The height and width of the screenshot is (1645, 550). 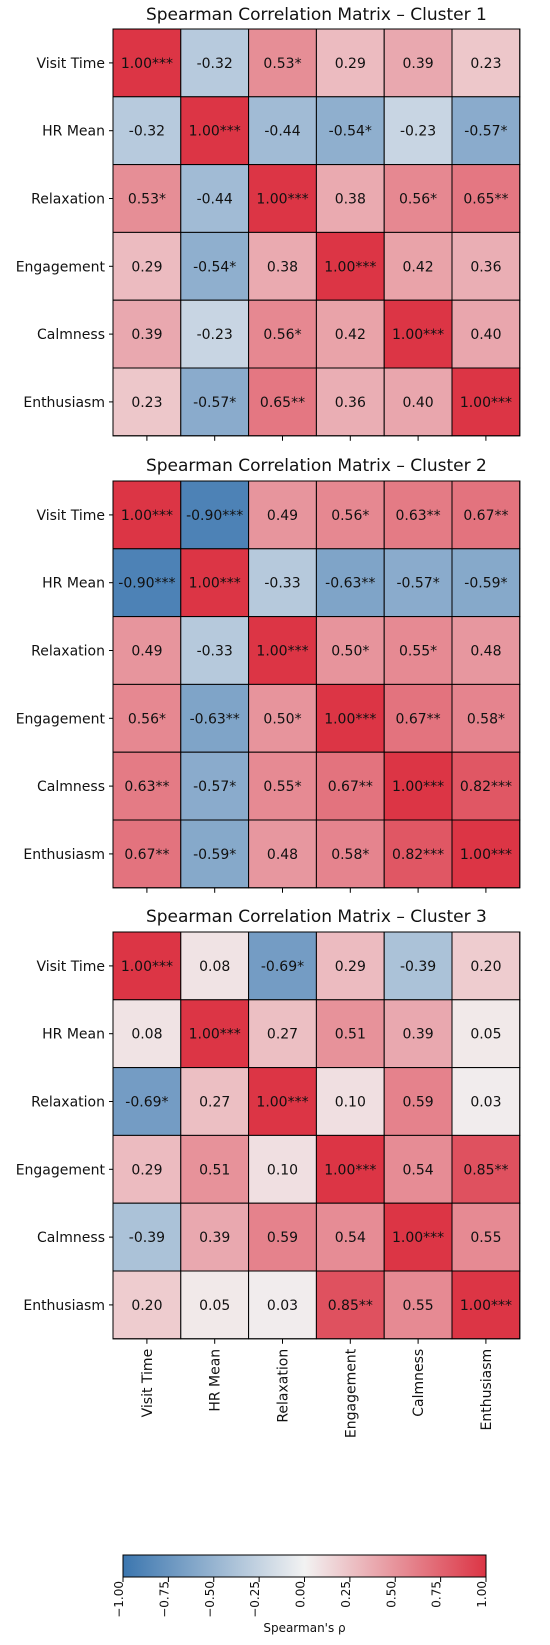 What do you see at coordinates (214, 516) in the screenshot?
I see `cell-label: -0.90***` at bounding box center [214, 516].